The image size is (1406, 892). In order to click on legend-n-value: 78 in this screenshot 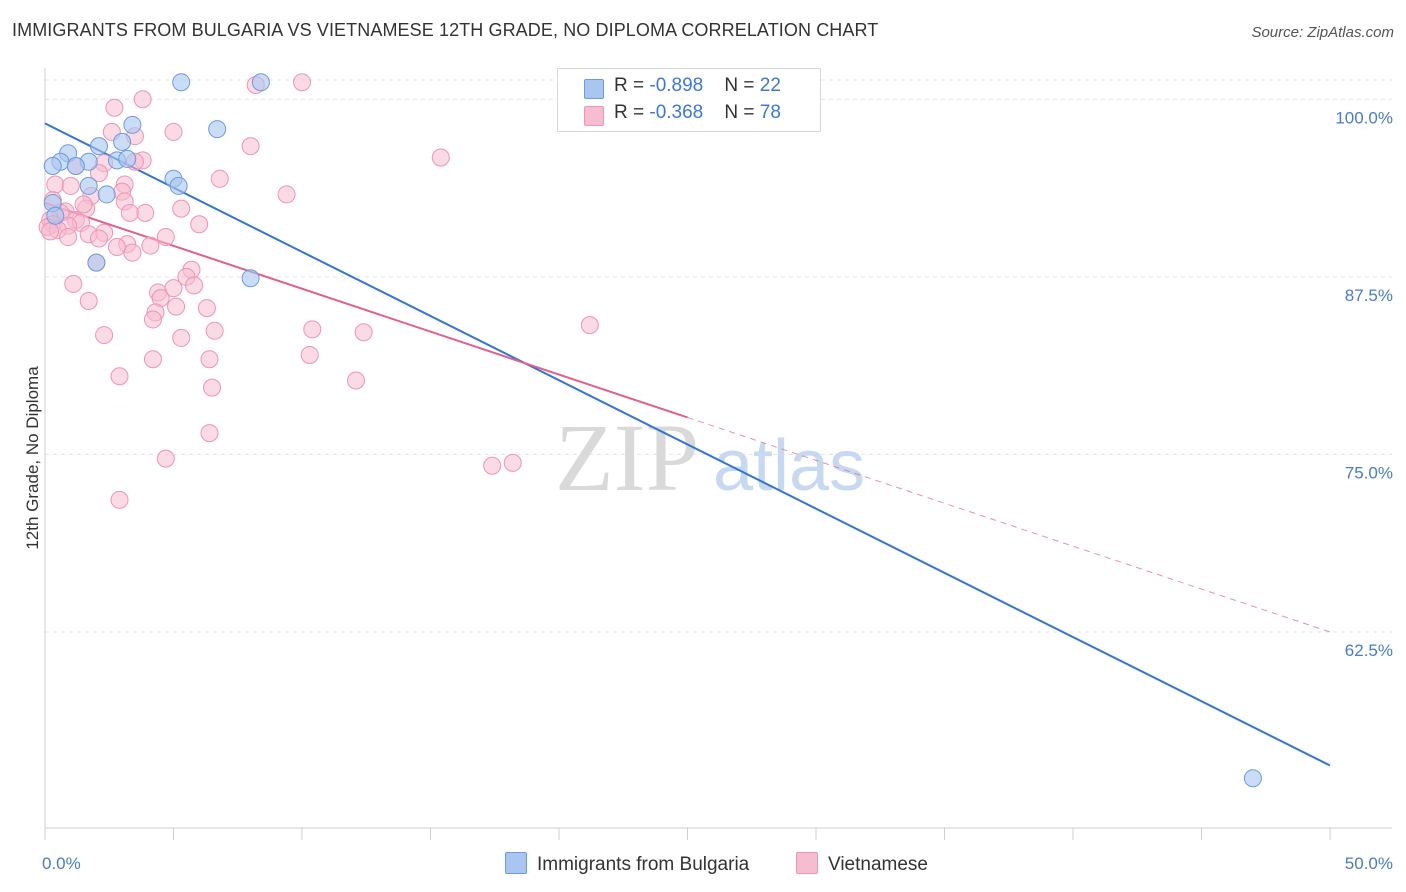, I will do `click(770, 112)`.